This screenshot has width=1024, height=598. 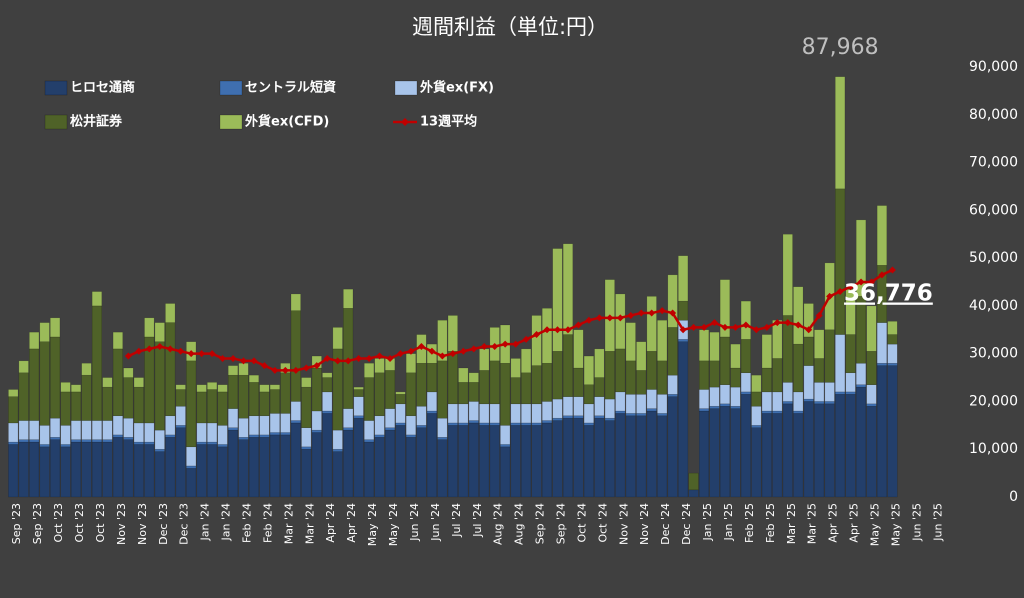 What do you see at coordinates (602, 523) in the screenshot?
I see `x-tick-label: Oct '24` at bounding box center [602, 523].